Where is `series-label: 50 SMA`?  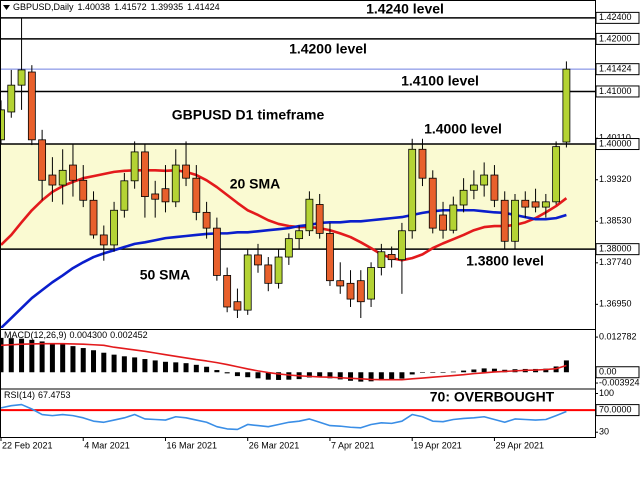 series-label: 50 SMA is located at coordinates (165, 275).